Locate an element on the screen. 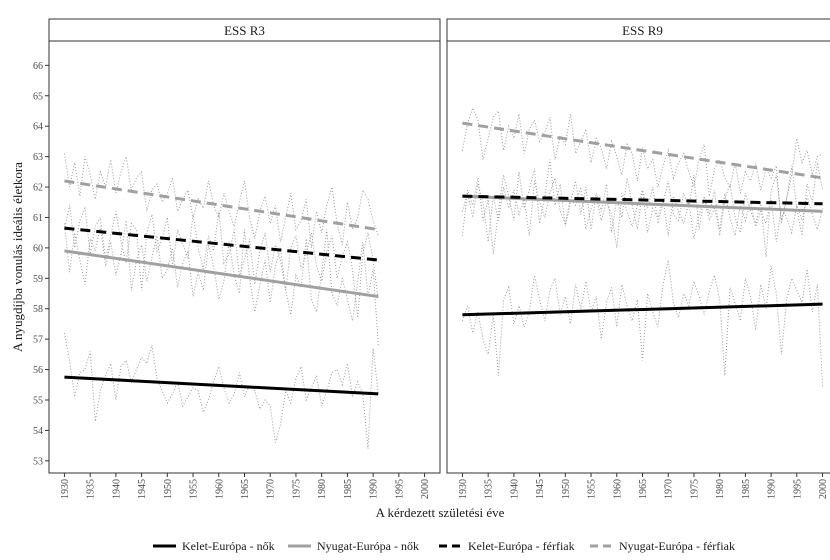  x-axis-title: A kérdezett születési éve is located at coordinates (440, 512).